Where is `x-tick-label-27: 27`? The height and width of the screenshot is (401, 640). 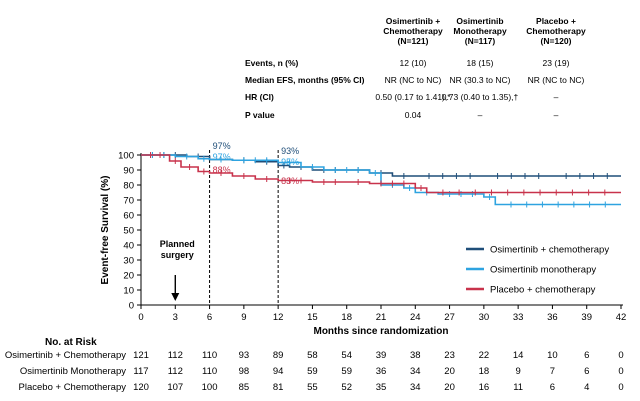 x-tick-label-27: 27 is located at coordinates (449, 317).